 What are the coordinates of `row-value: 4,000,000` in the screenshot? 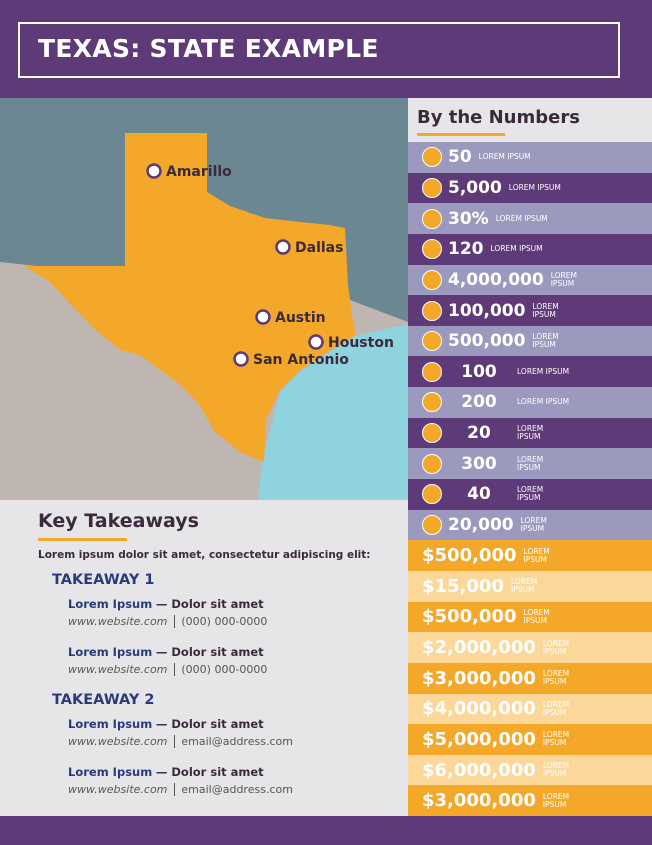 It's located at (496, 279).